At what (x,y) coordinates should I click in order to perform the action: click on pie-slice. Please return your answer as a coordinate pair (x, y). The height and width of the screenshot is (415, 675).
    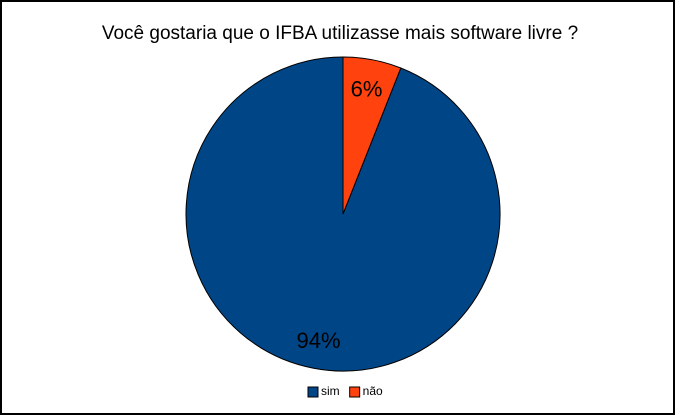
    Looking at the image, I should click on (372, 135).